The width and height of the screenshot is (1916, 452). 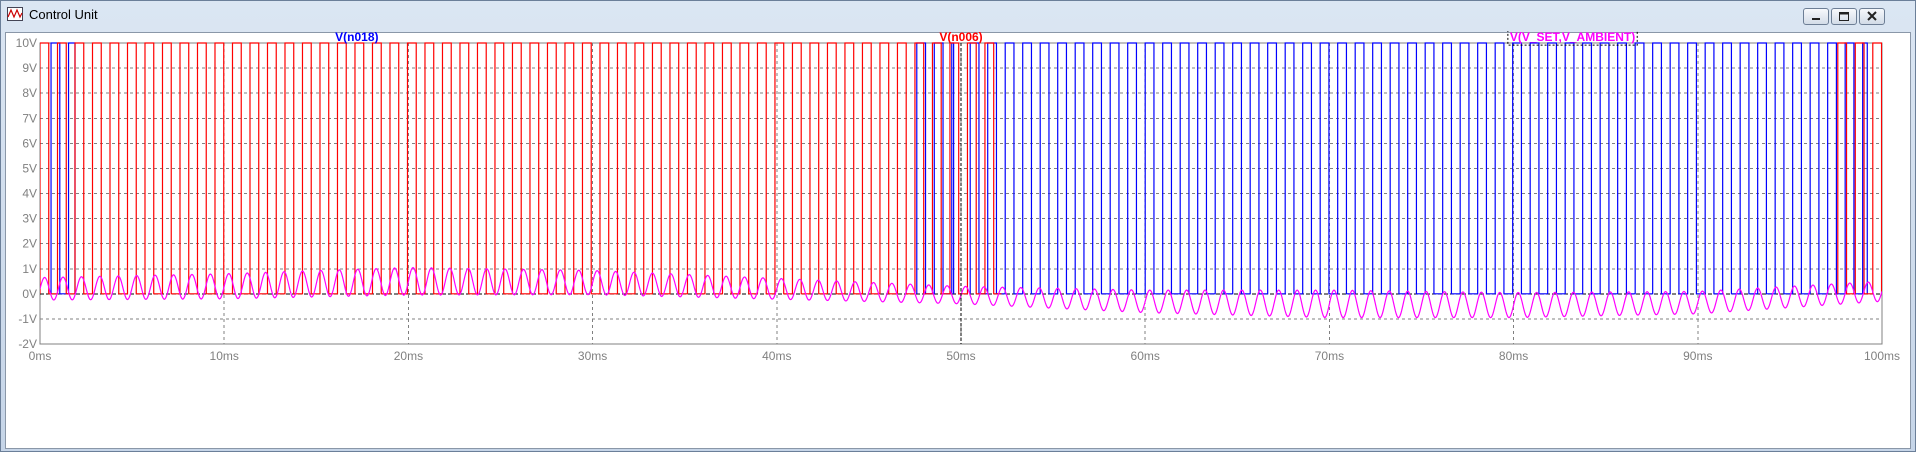 I want to click on x-tick-label: 40ms, so click(x=776, y=356).